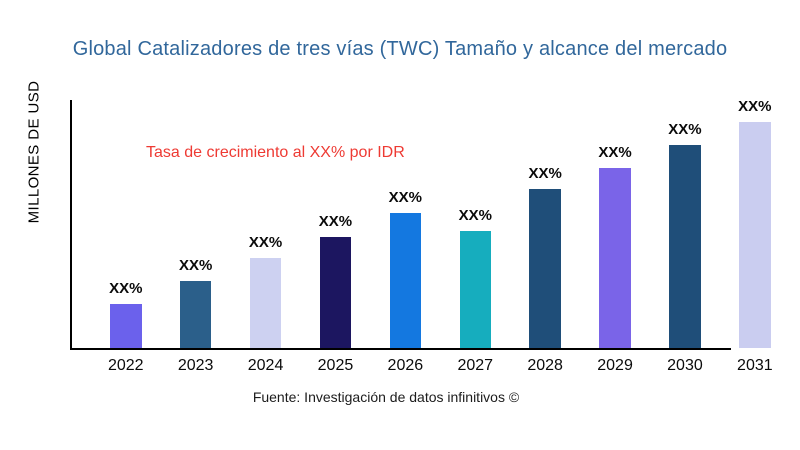  Describe the element at coordinates (335, 365) in the screenshot. I see `x-tick-label-2025: 2025` at that location.